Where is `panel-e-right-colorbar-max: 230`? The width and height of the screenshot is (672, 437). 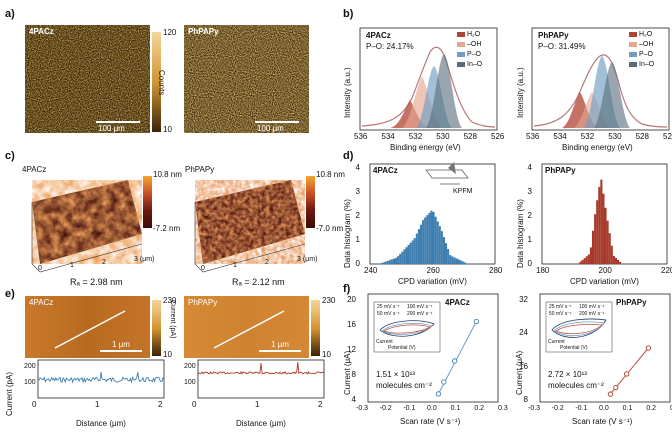 panel-e-right-colorbar-max: 230 is located at coordinates (329, 300).